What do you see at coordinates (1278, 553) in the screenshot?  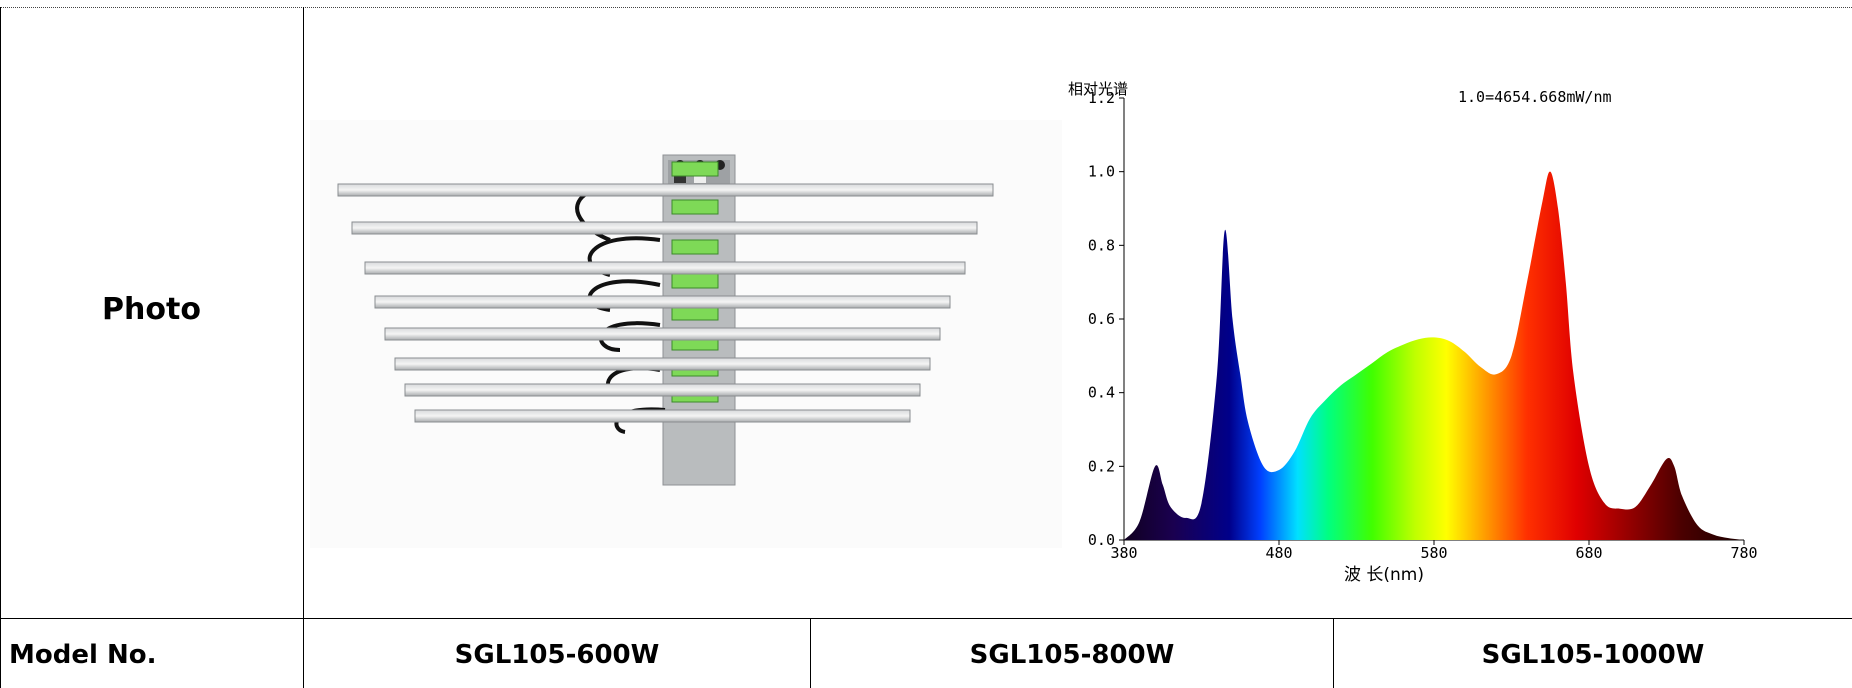 I see `x-tick-label: 480` at bounding box center [1278, 553].